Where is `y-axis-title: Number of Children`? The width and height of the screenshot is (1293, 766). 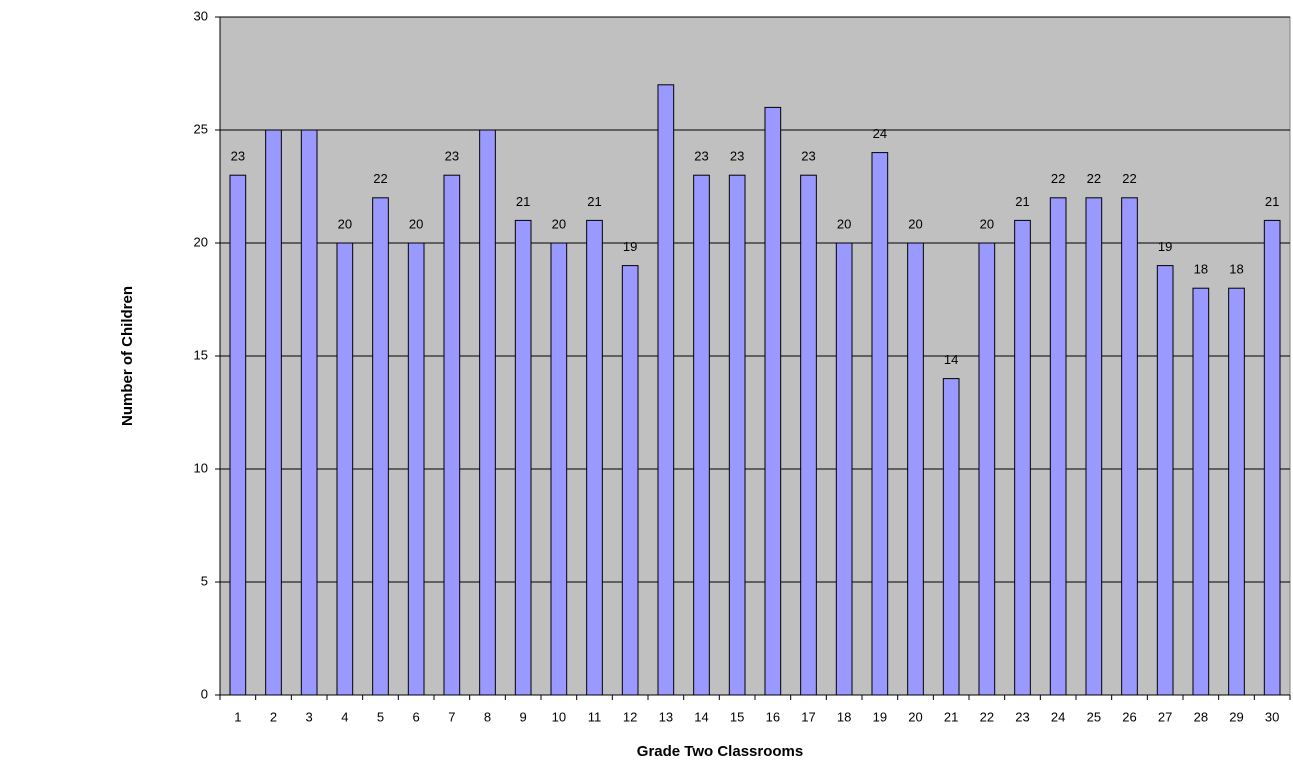
y-axis-title: Number of Children is located at coordinates (127, 356).